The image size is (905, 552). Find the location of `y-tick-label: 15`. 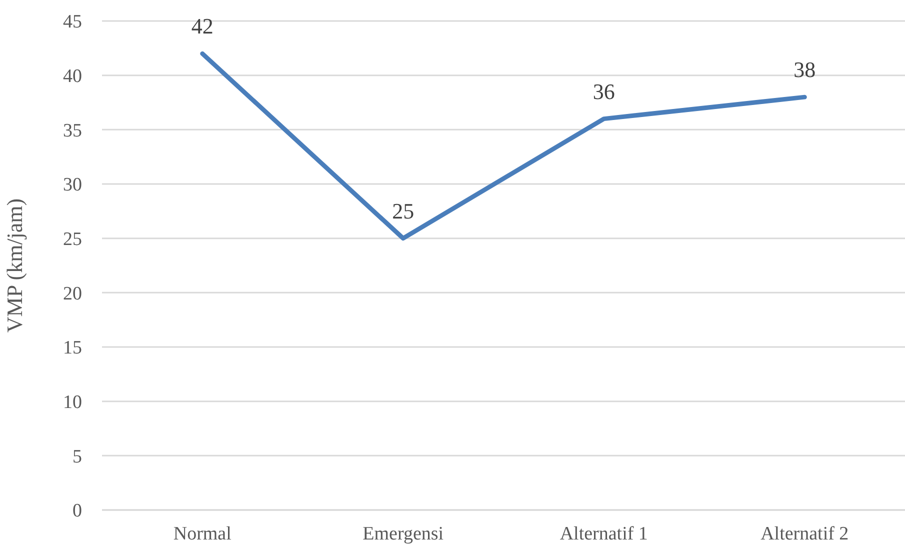

y-tick-label: 15 is located at coordinates (72, 348).